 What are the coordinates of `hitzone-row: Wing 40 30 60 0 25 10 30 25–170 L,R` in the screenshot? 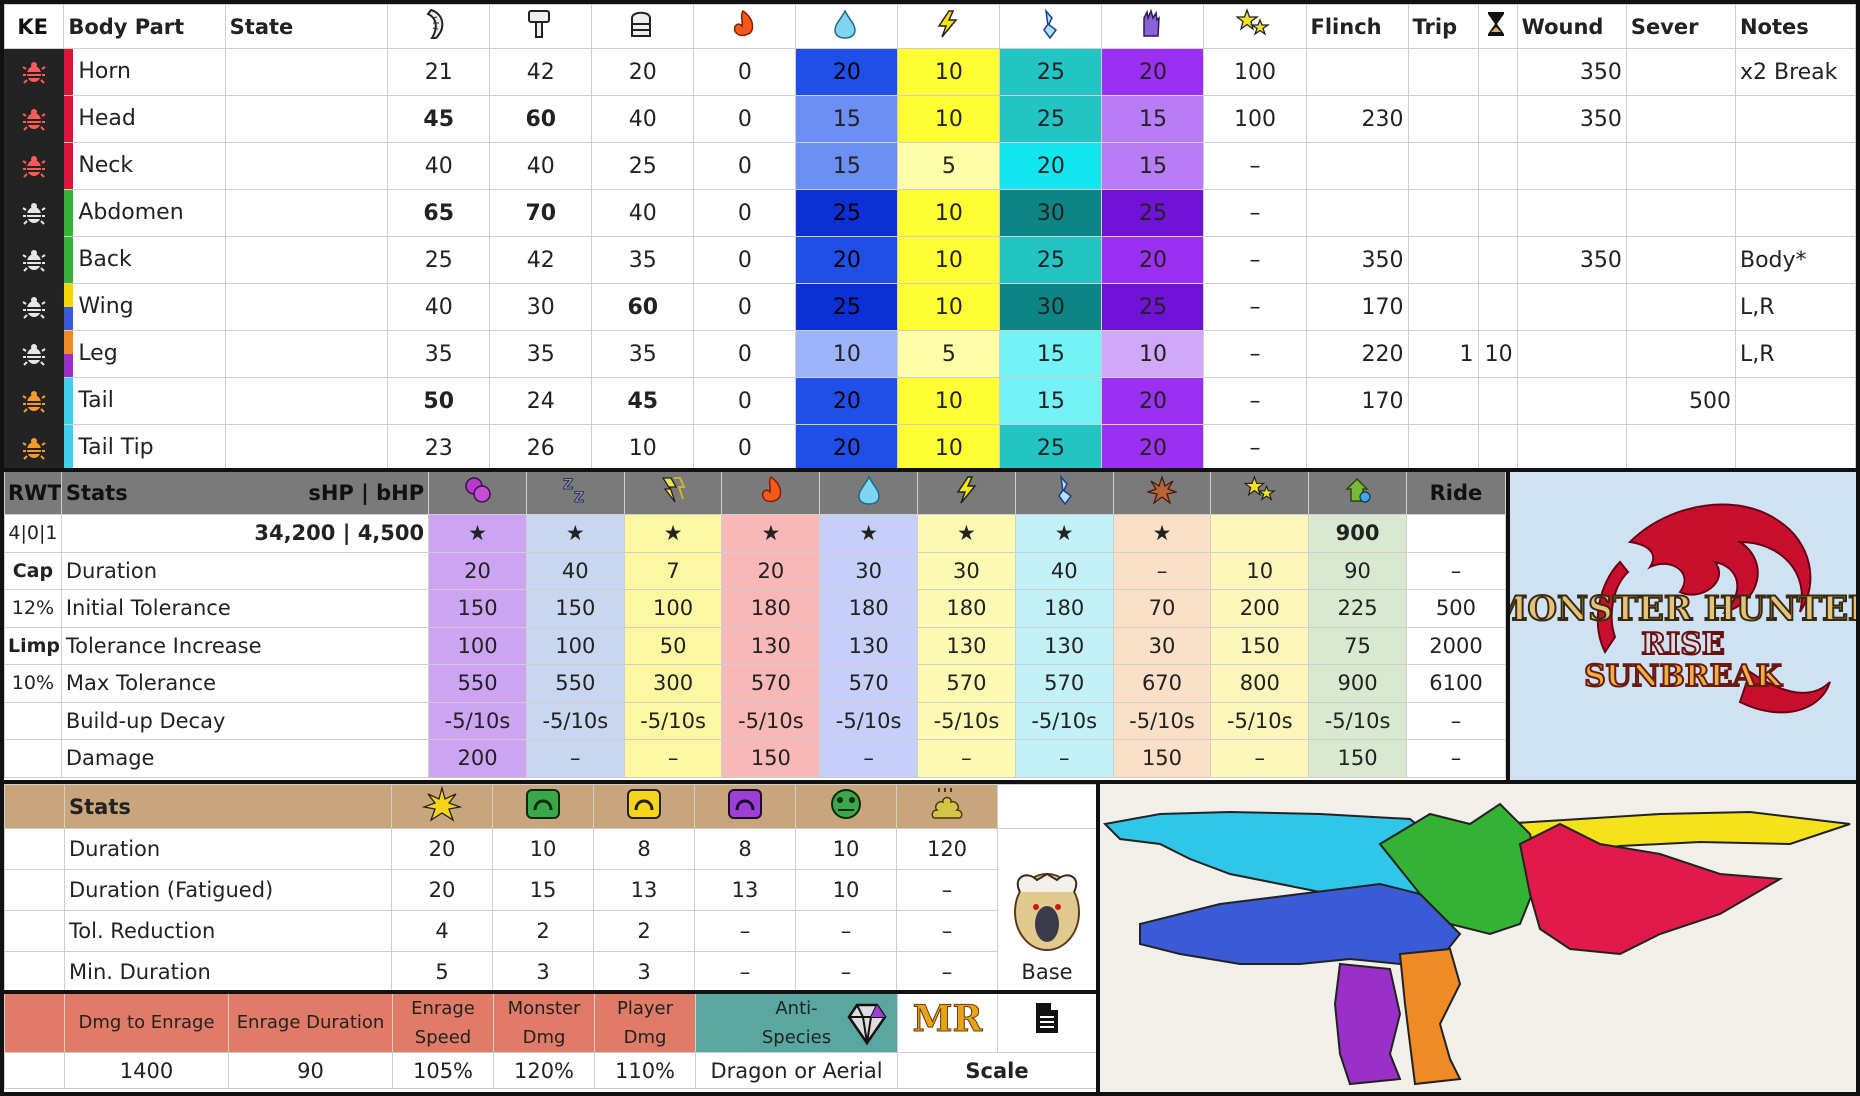 It's located at (930, 307).